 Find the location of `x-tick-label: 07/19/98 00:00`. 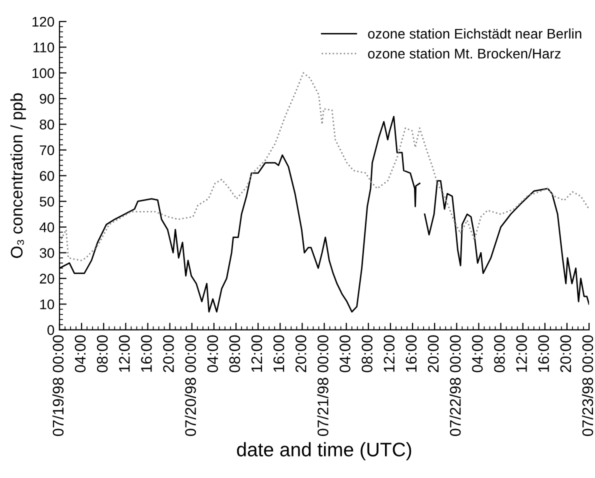

x-tick-label: 07/19/98 00:00 is located at coordinates (58, 385).